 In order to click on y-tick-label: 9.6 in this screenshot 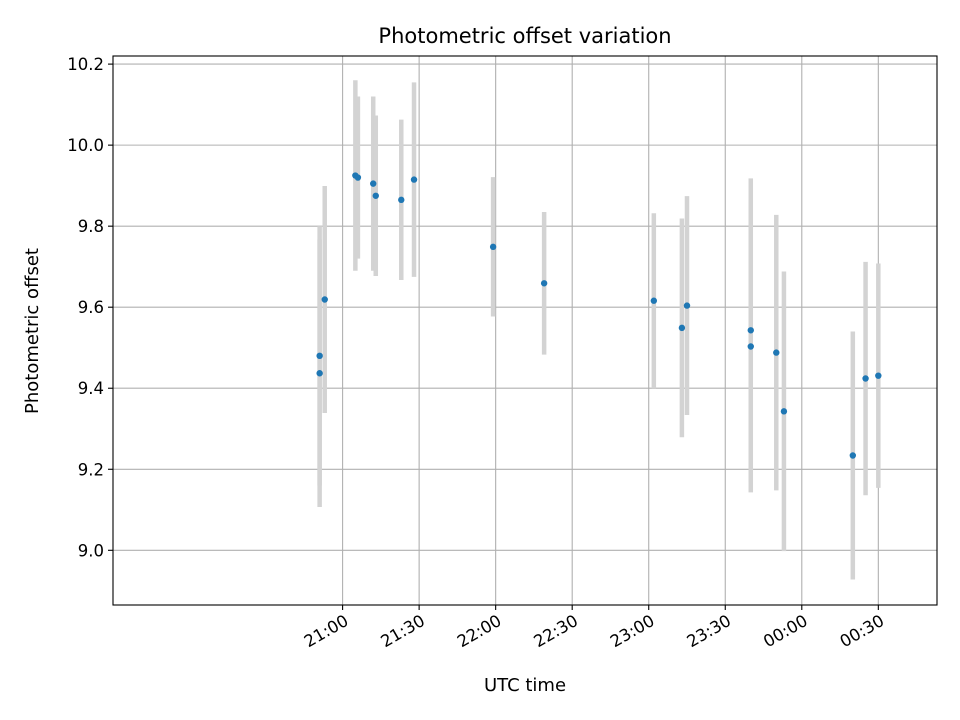, I will do `click(91, 307)`.